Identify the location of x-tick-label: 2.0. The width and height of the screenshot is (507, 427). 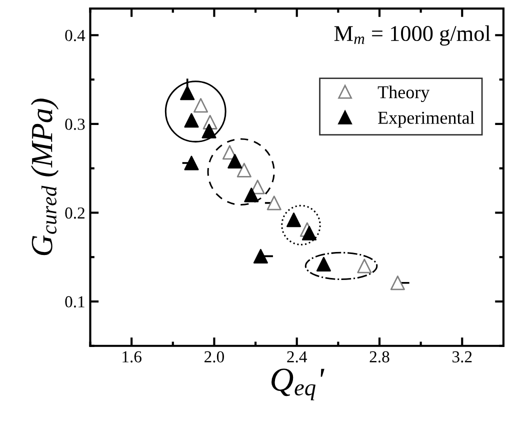
(214, 357).